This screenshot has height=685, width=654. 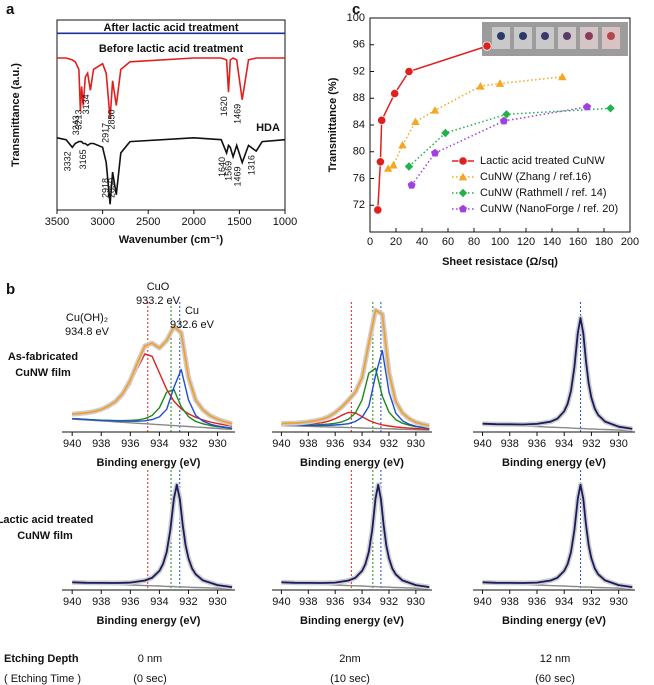 What do you see at coordinates (41, 659) in the screenshot?
I see `etching-depth-label: Etching Depth` at bounding box center [41, 659].